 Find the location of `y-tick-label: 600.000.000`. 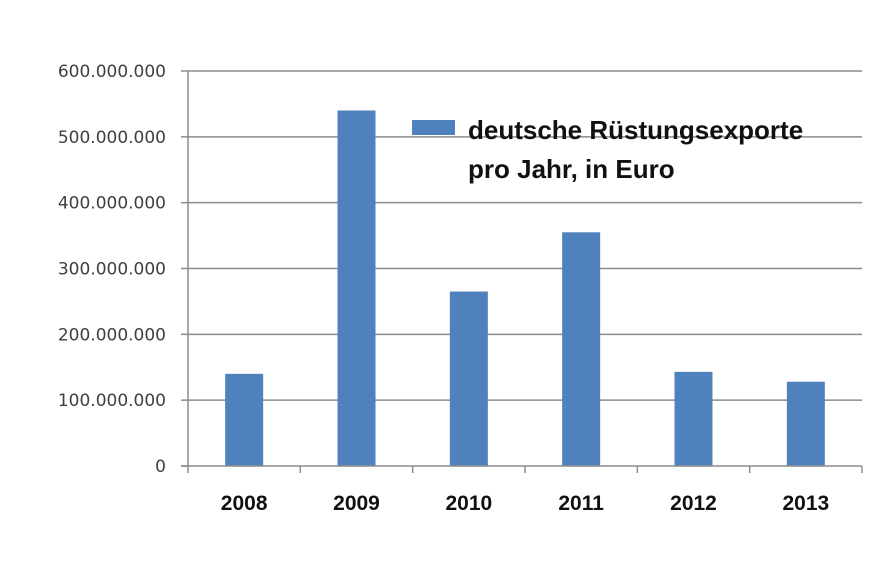

y-tick-label: 600.000.000 is located at coordinates (112, 72).